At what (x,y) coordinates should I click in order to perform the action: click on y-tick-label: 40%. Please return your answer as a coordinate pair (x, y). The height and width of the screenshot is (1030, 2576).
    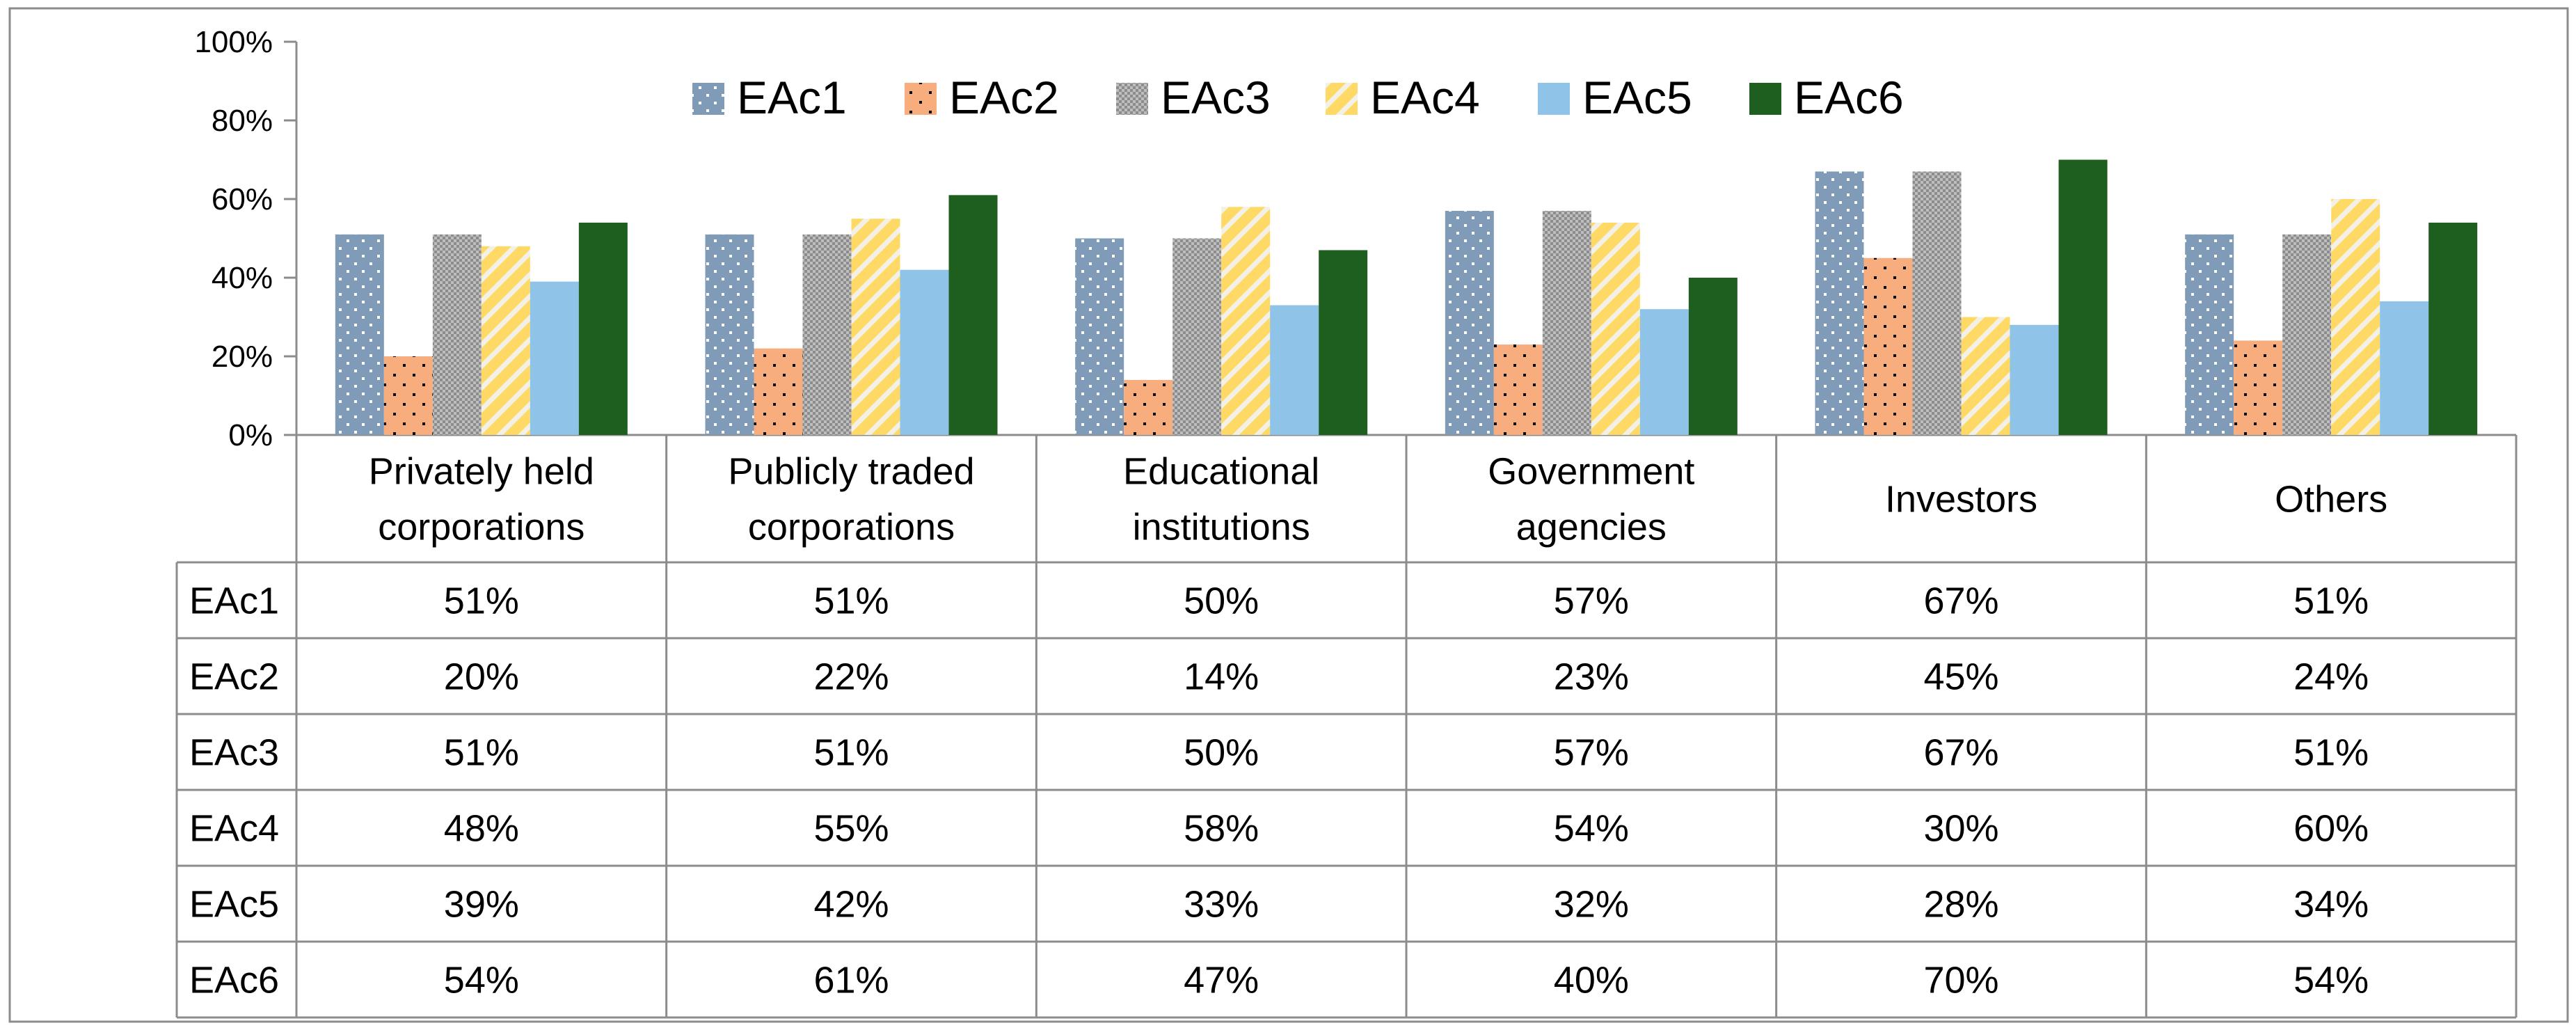
    Looking at the image, I should click on (242, 278).